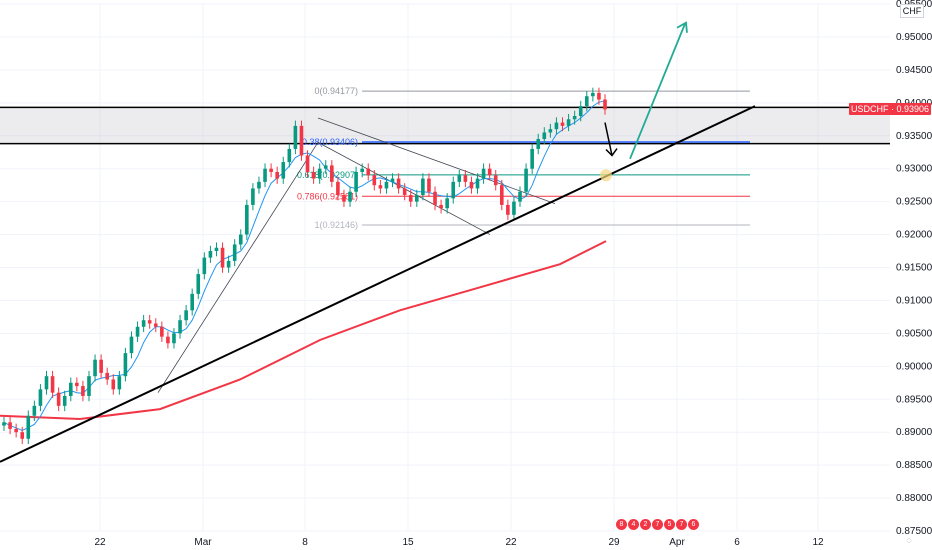 Image resolution: width=932 pixels, height=550 pixels. I want to click on y-tick-label: 0.94500, so click(914, 70).